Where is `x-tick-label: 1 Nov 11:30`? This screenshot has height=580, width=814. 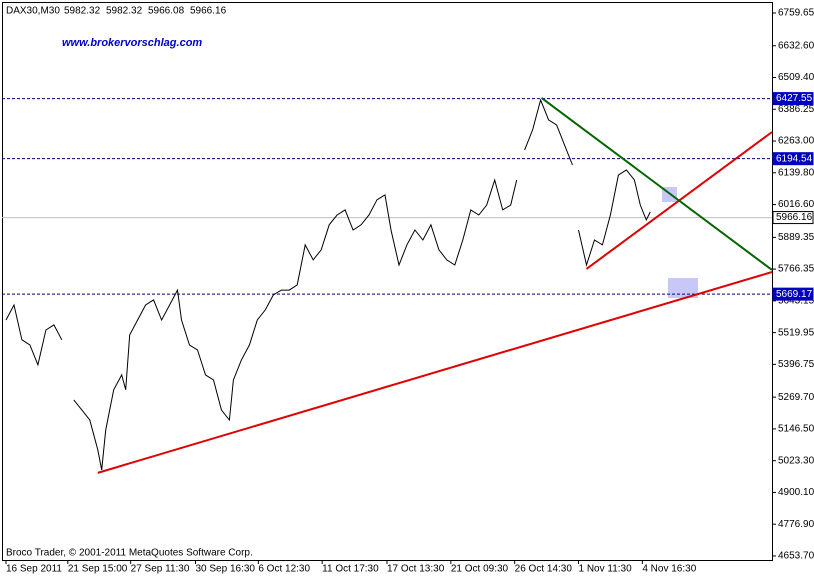 x-tick-label: 1 Nov 11:30 is located at coordinates (606, 569).